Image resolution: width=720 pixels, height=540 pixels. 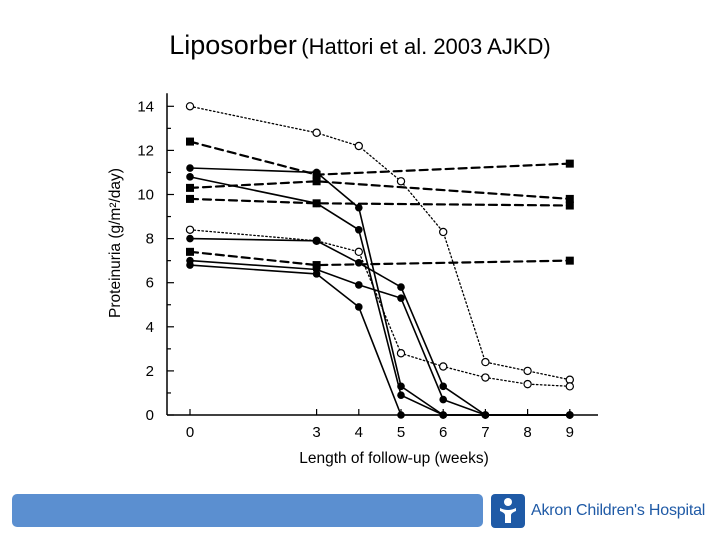 I want to click on x-tick-label: 6, so click(x=443, y=432).